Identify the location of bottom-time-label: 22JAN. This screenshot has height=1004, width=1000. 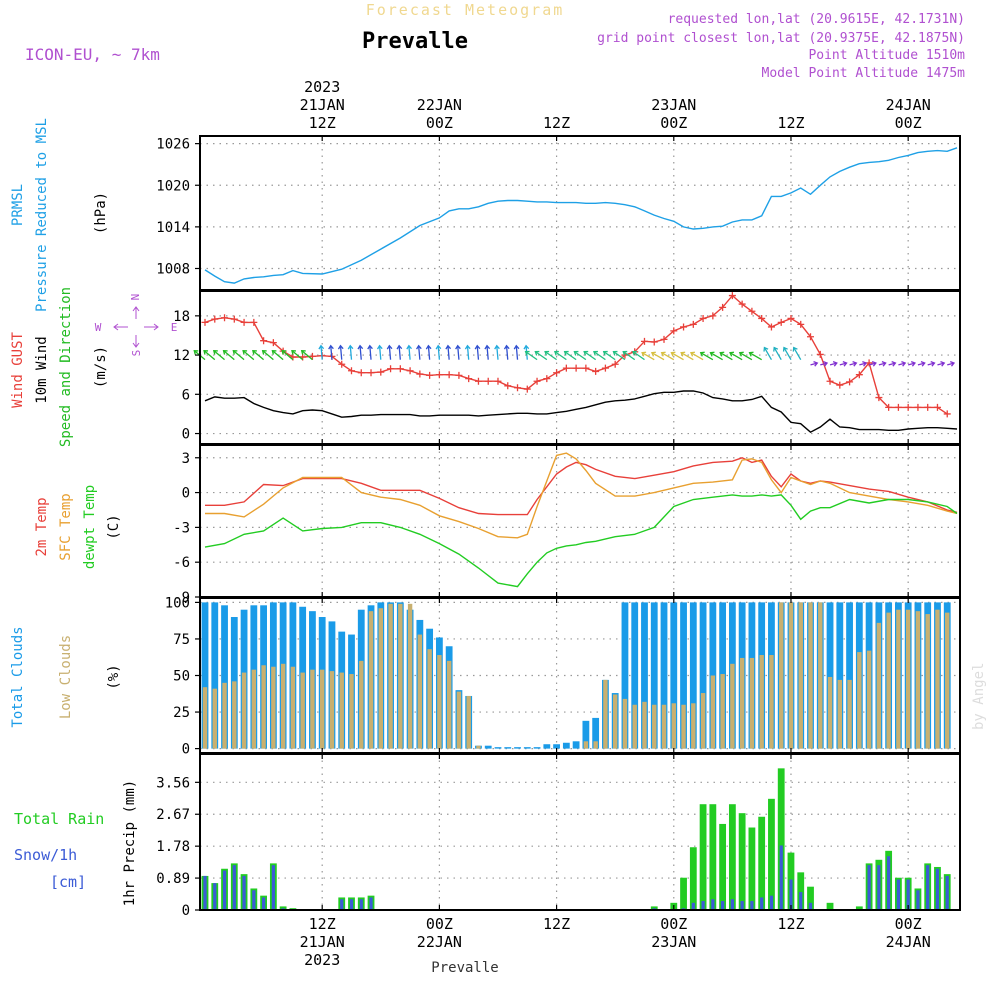
(439, 942).